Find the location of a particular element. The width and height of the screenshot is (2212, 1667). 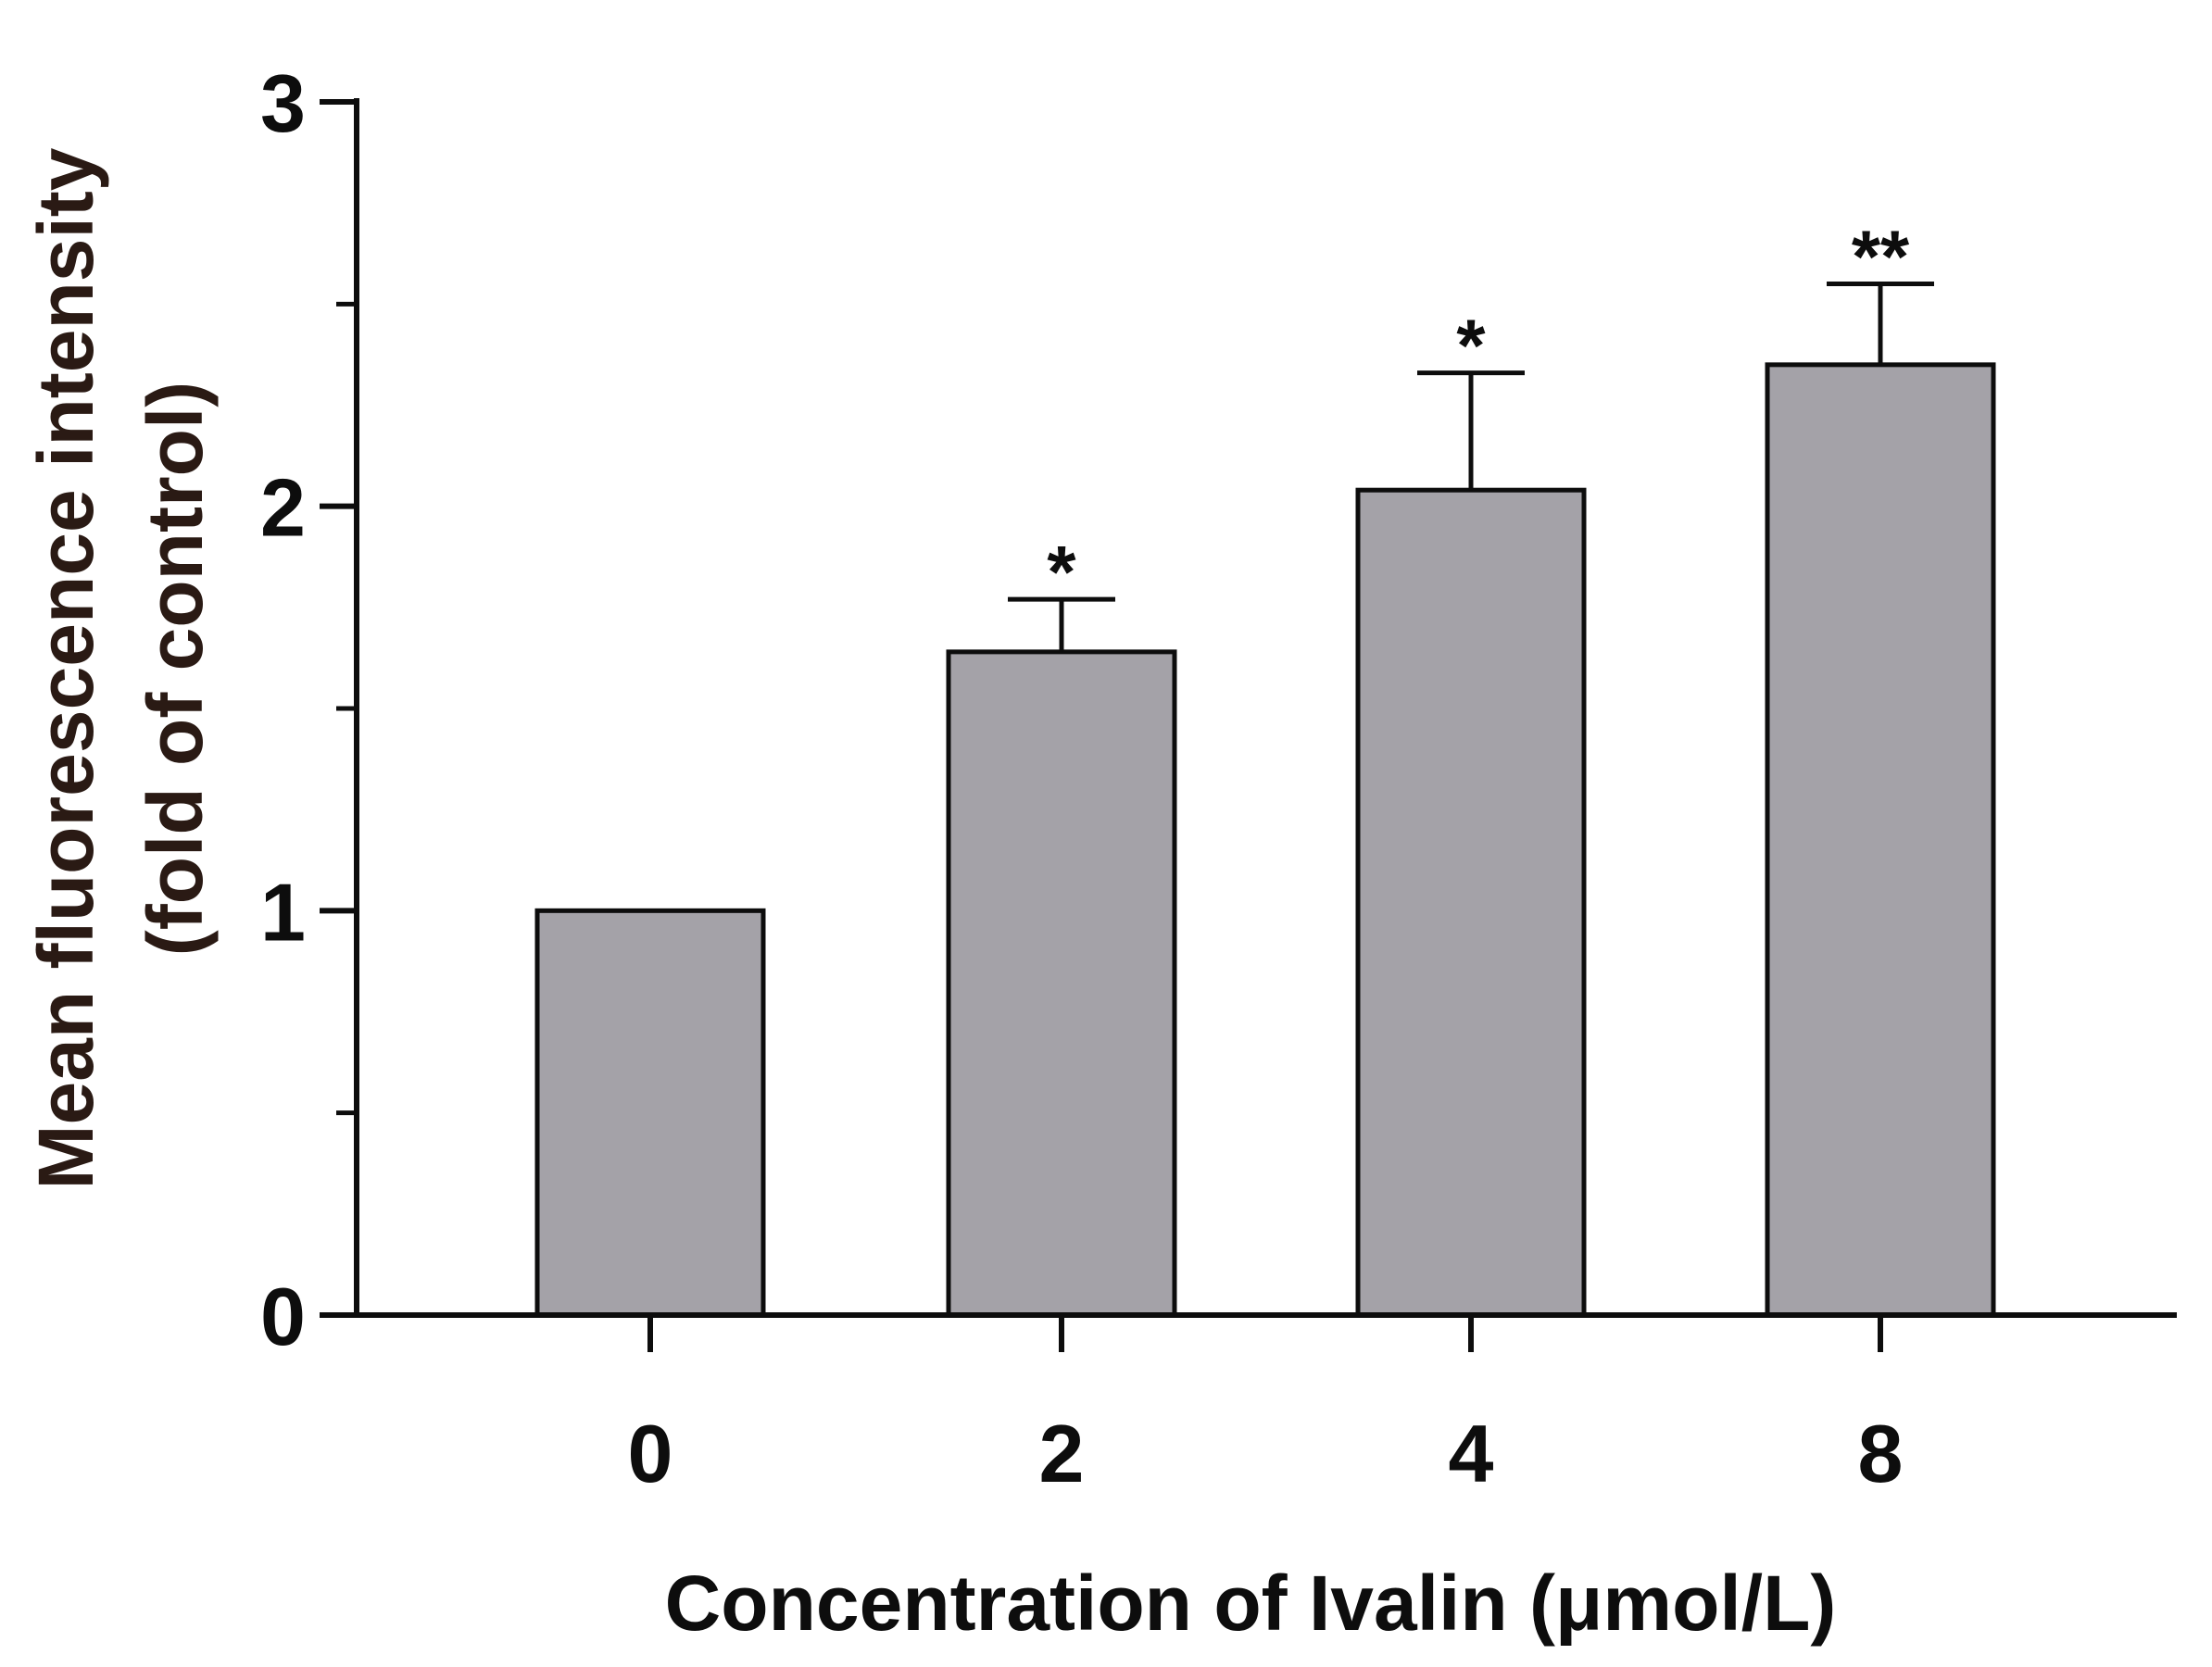

y-tick-label-2: 2 is located at coordinates (283, 508).